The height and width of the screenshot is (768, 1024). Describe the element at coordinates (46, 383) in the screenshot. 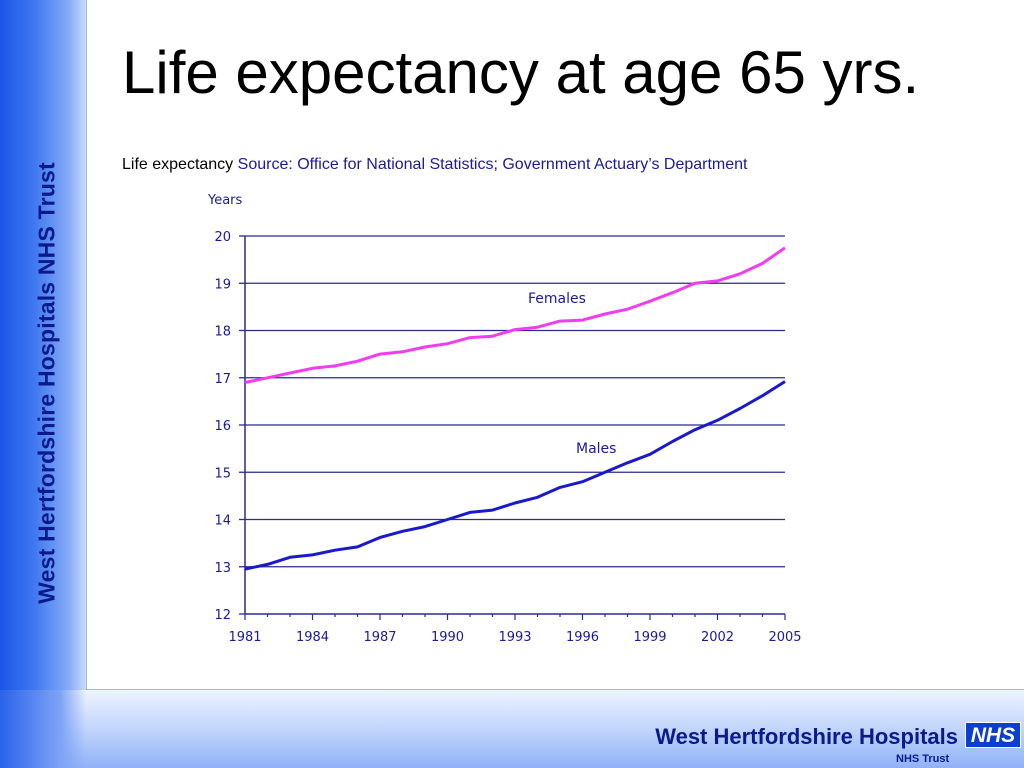

I see `side-org-name: West Hertfordshire Hospitals NHS Trust` at that location.